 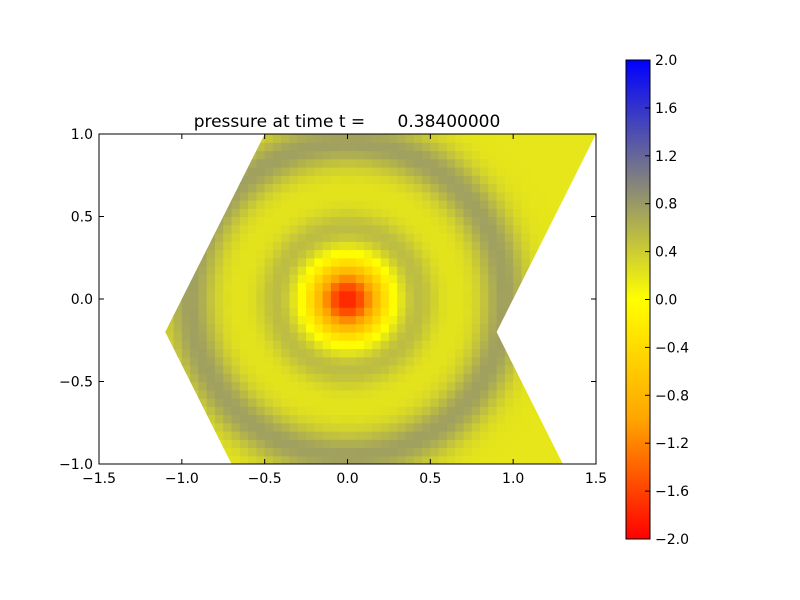 What do you see at coordinates (182, 479) in the screenshot?
I see `x-tick-label: −1.0` at bounding box center [182, 479].